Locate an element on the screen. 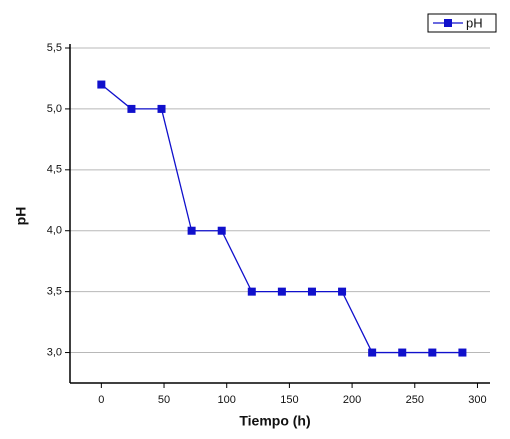 The width and height of the screenshot is (510, 439). x-tick-label: 200 is located at coordinates (352, 400).